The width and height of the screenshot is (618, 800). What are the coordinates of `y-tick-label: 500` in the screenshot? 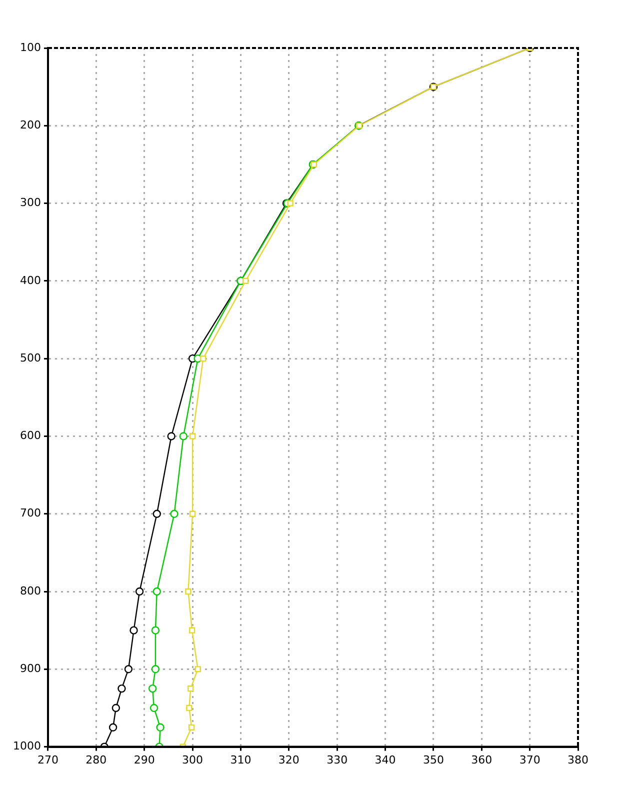 It's located at (30, 357).